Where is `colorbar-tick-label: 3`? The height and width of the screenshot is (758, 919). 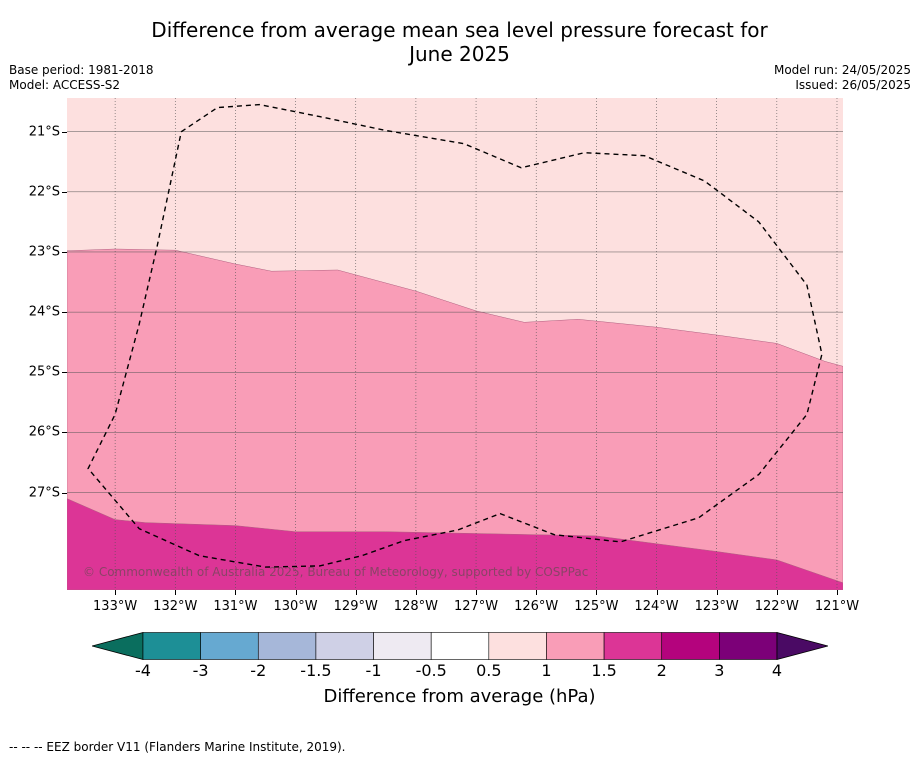 colorbar-tick-label: 3 is located at coordinates (719, 670).